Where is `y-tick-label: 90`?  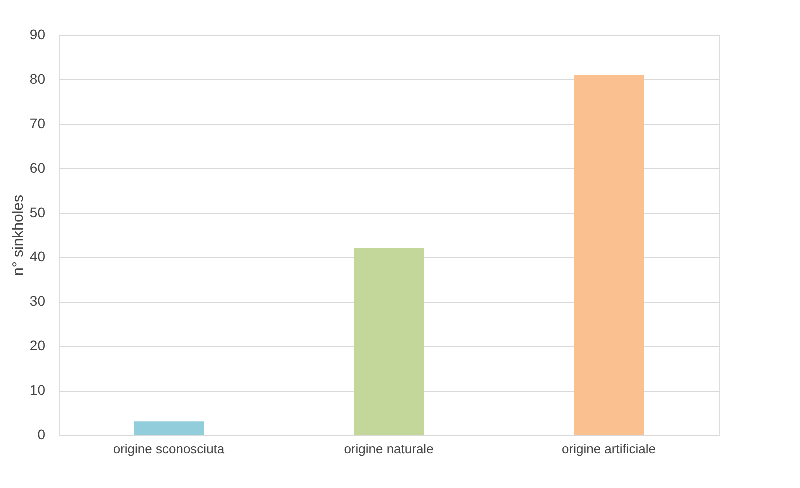 y-tick-label: 90 is located at coordinates (38, 34).